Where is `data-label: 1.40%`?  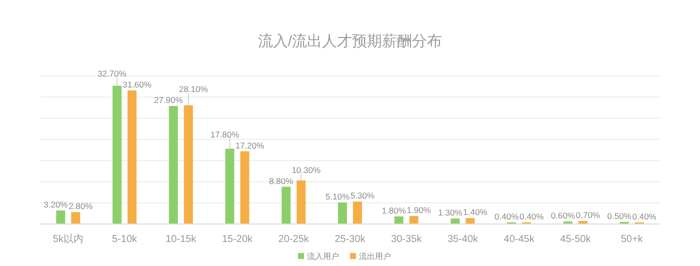
data-label: 1.40% is located at coordinates (475, 212).